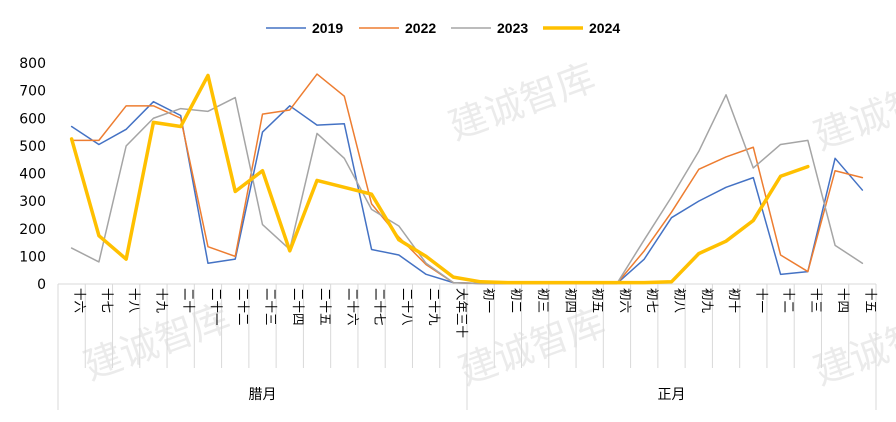 The image size is (896, 422). What do you see at coordinates (734, 300) in the screenshot?
I see `x-tick-label-初十: 初十` at bounding box center [734, 300].